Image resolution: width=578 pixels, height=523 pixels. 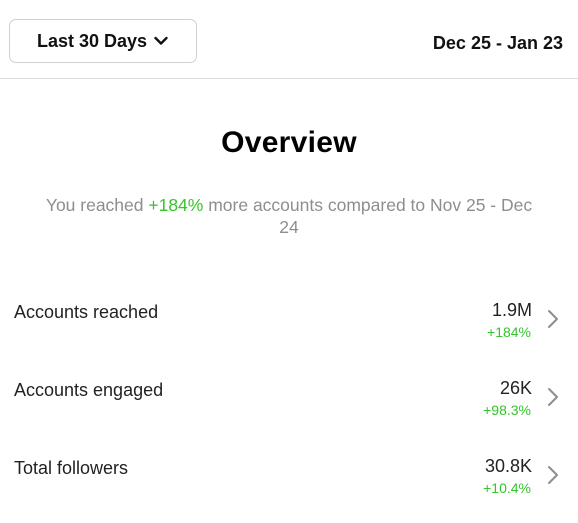 What do you see at coordinates (515, 388) in the screenshot?
I see `metric-value: 26K` at bounding box center [515, 388].